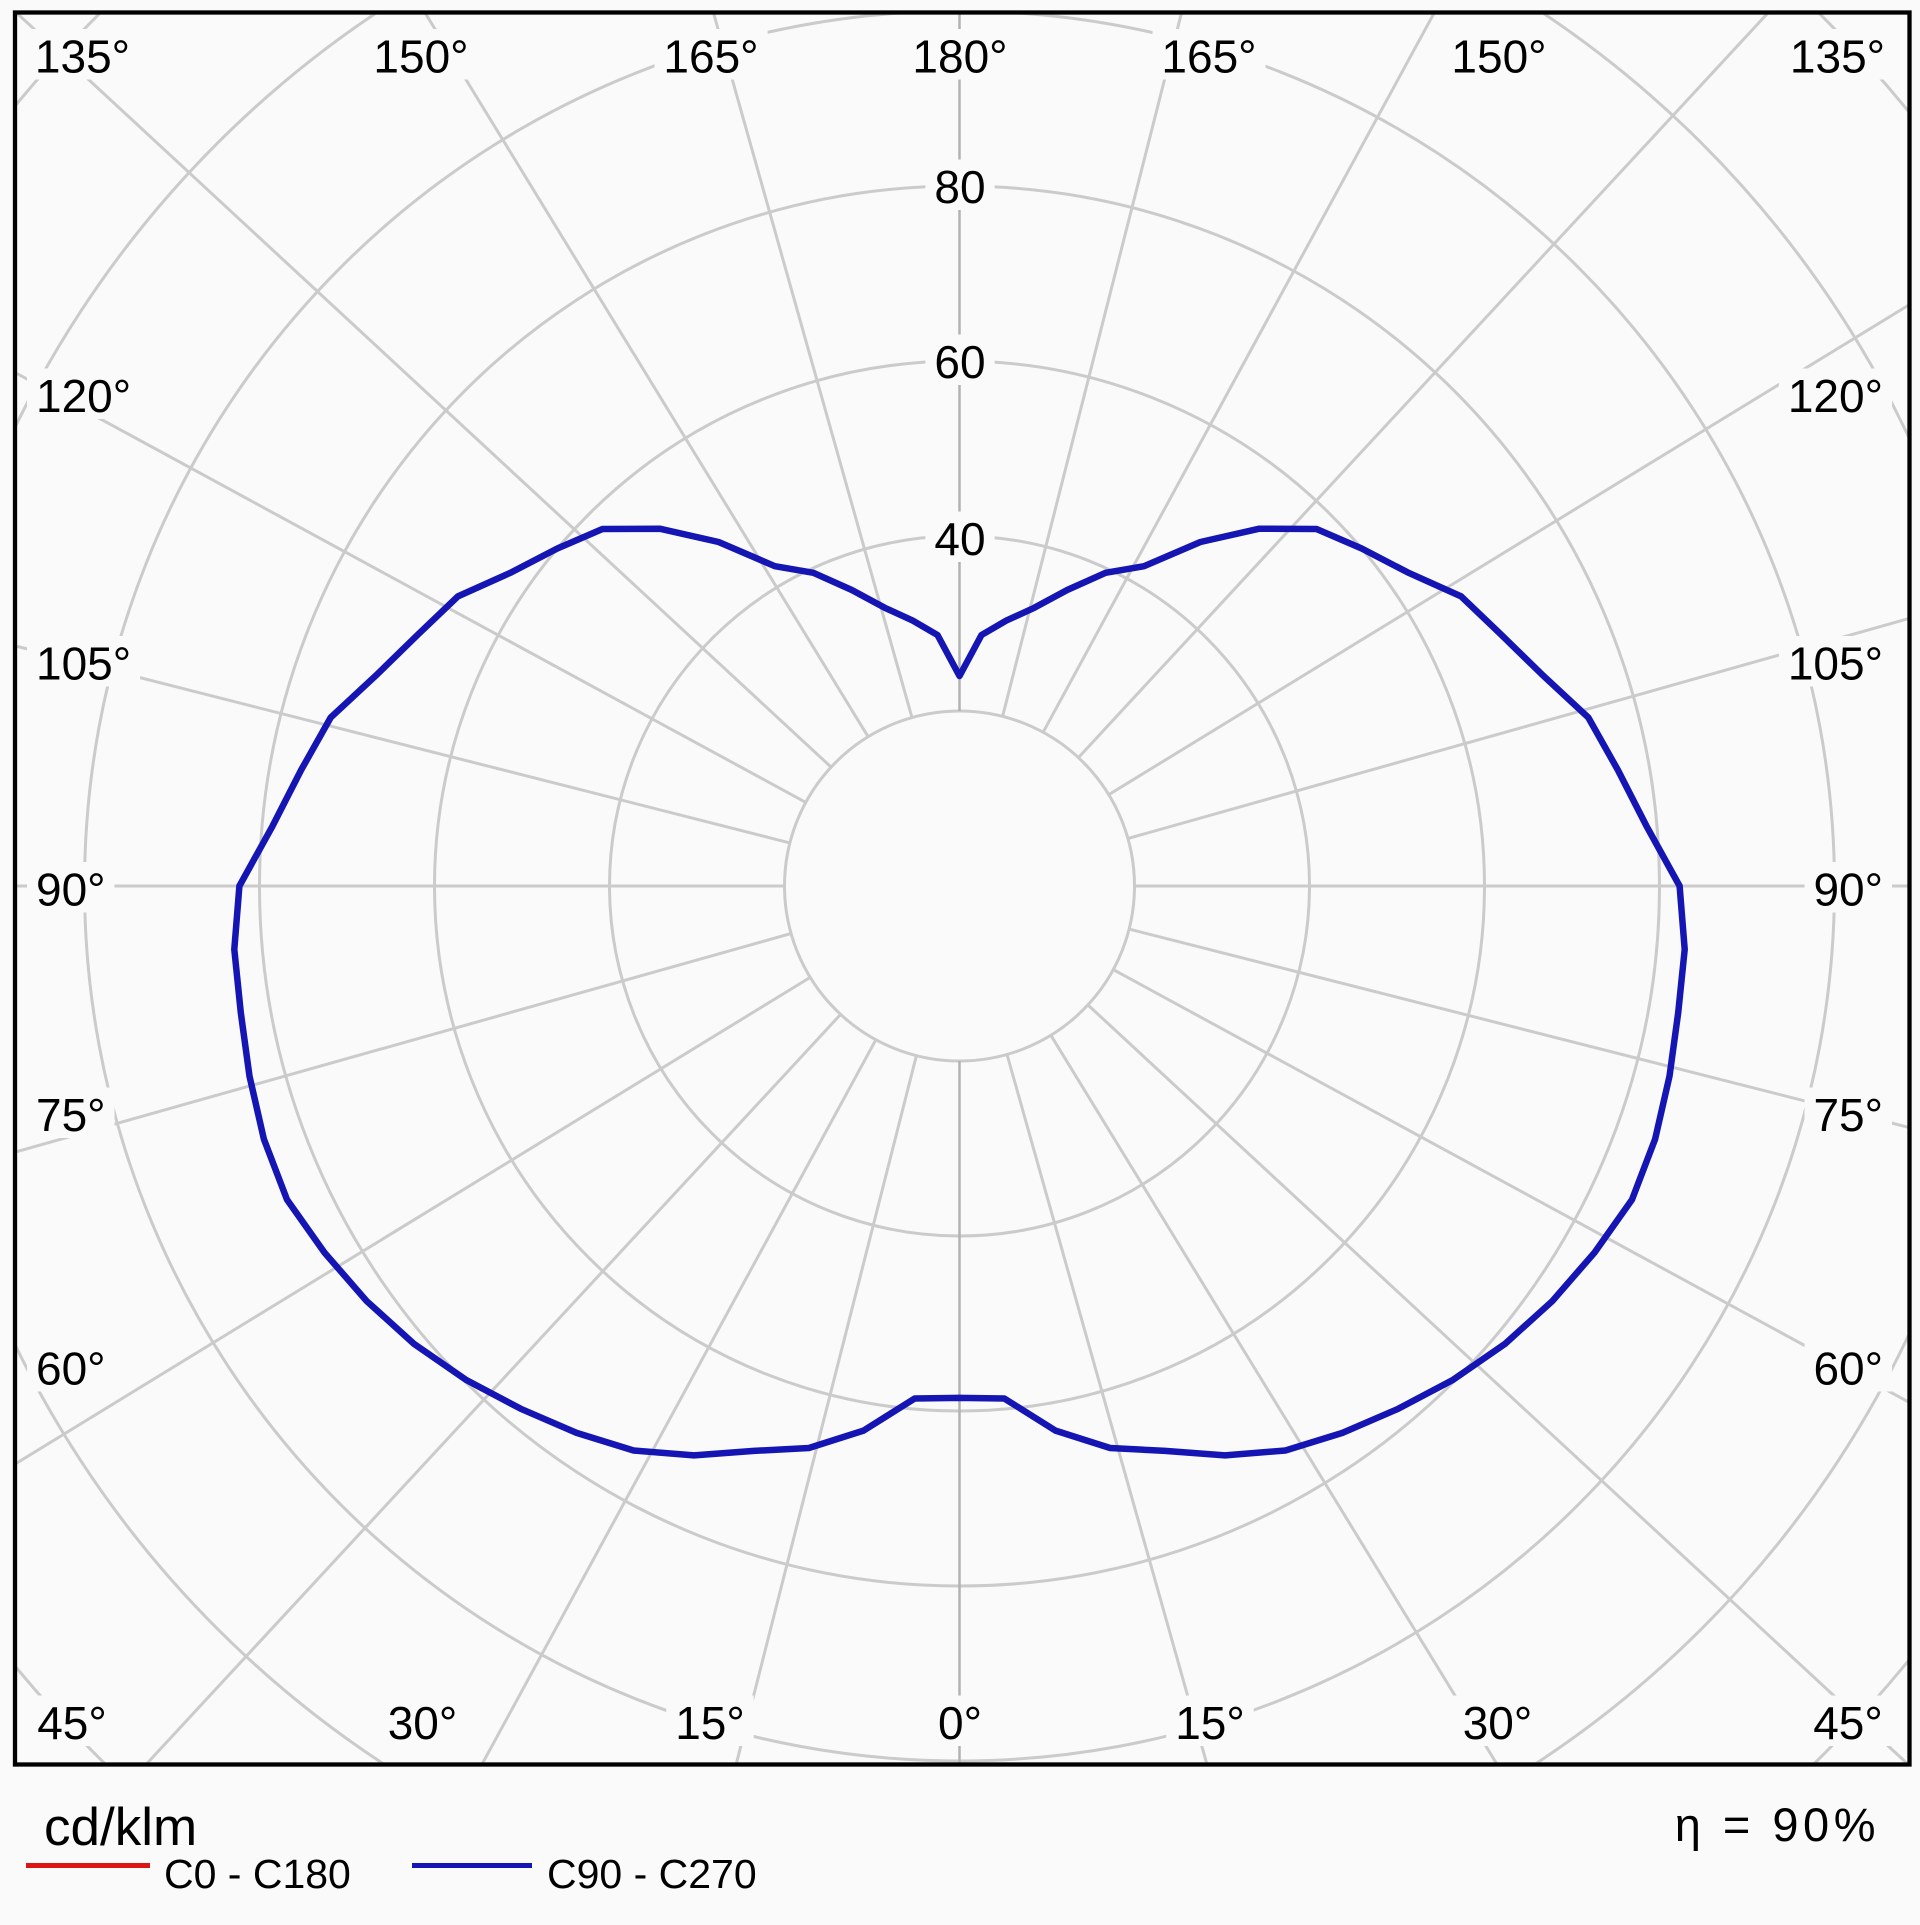  What do you see at coordinates (959, 362) in the screenshot?
I see `svg-text: 60` at bounding box center [959, 362].